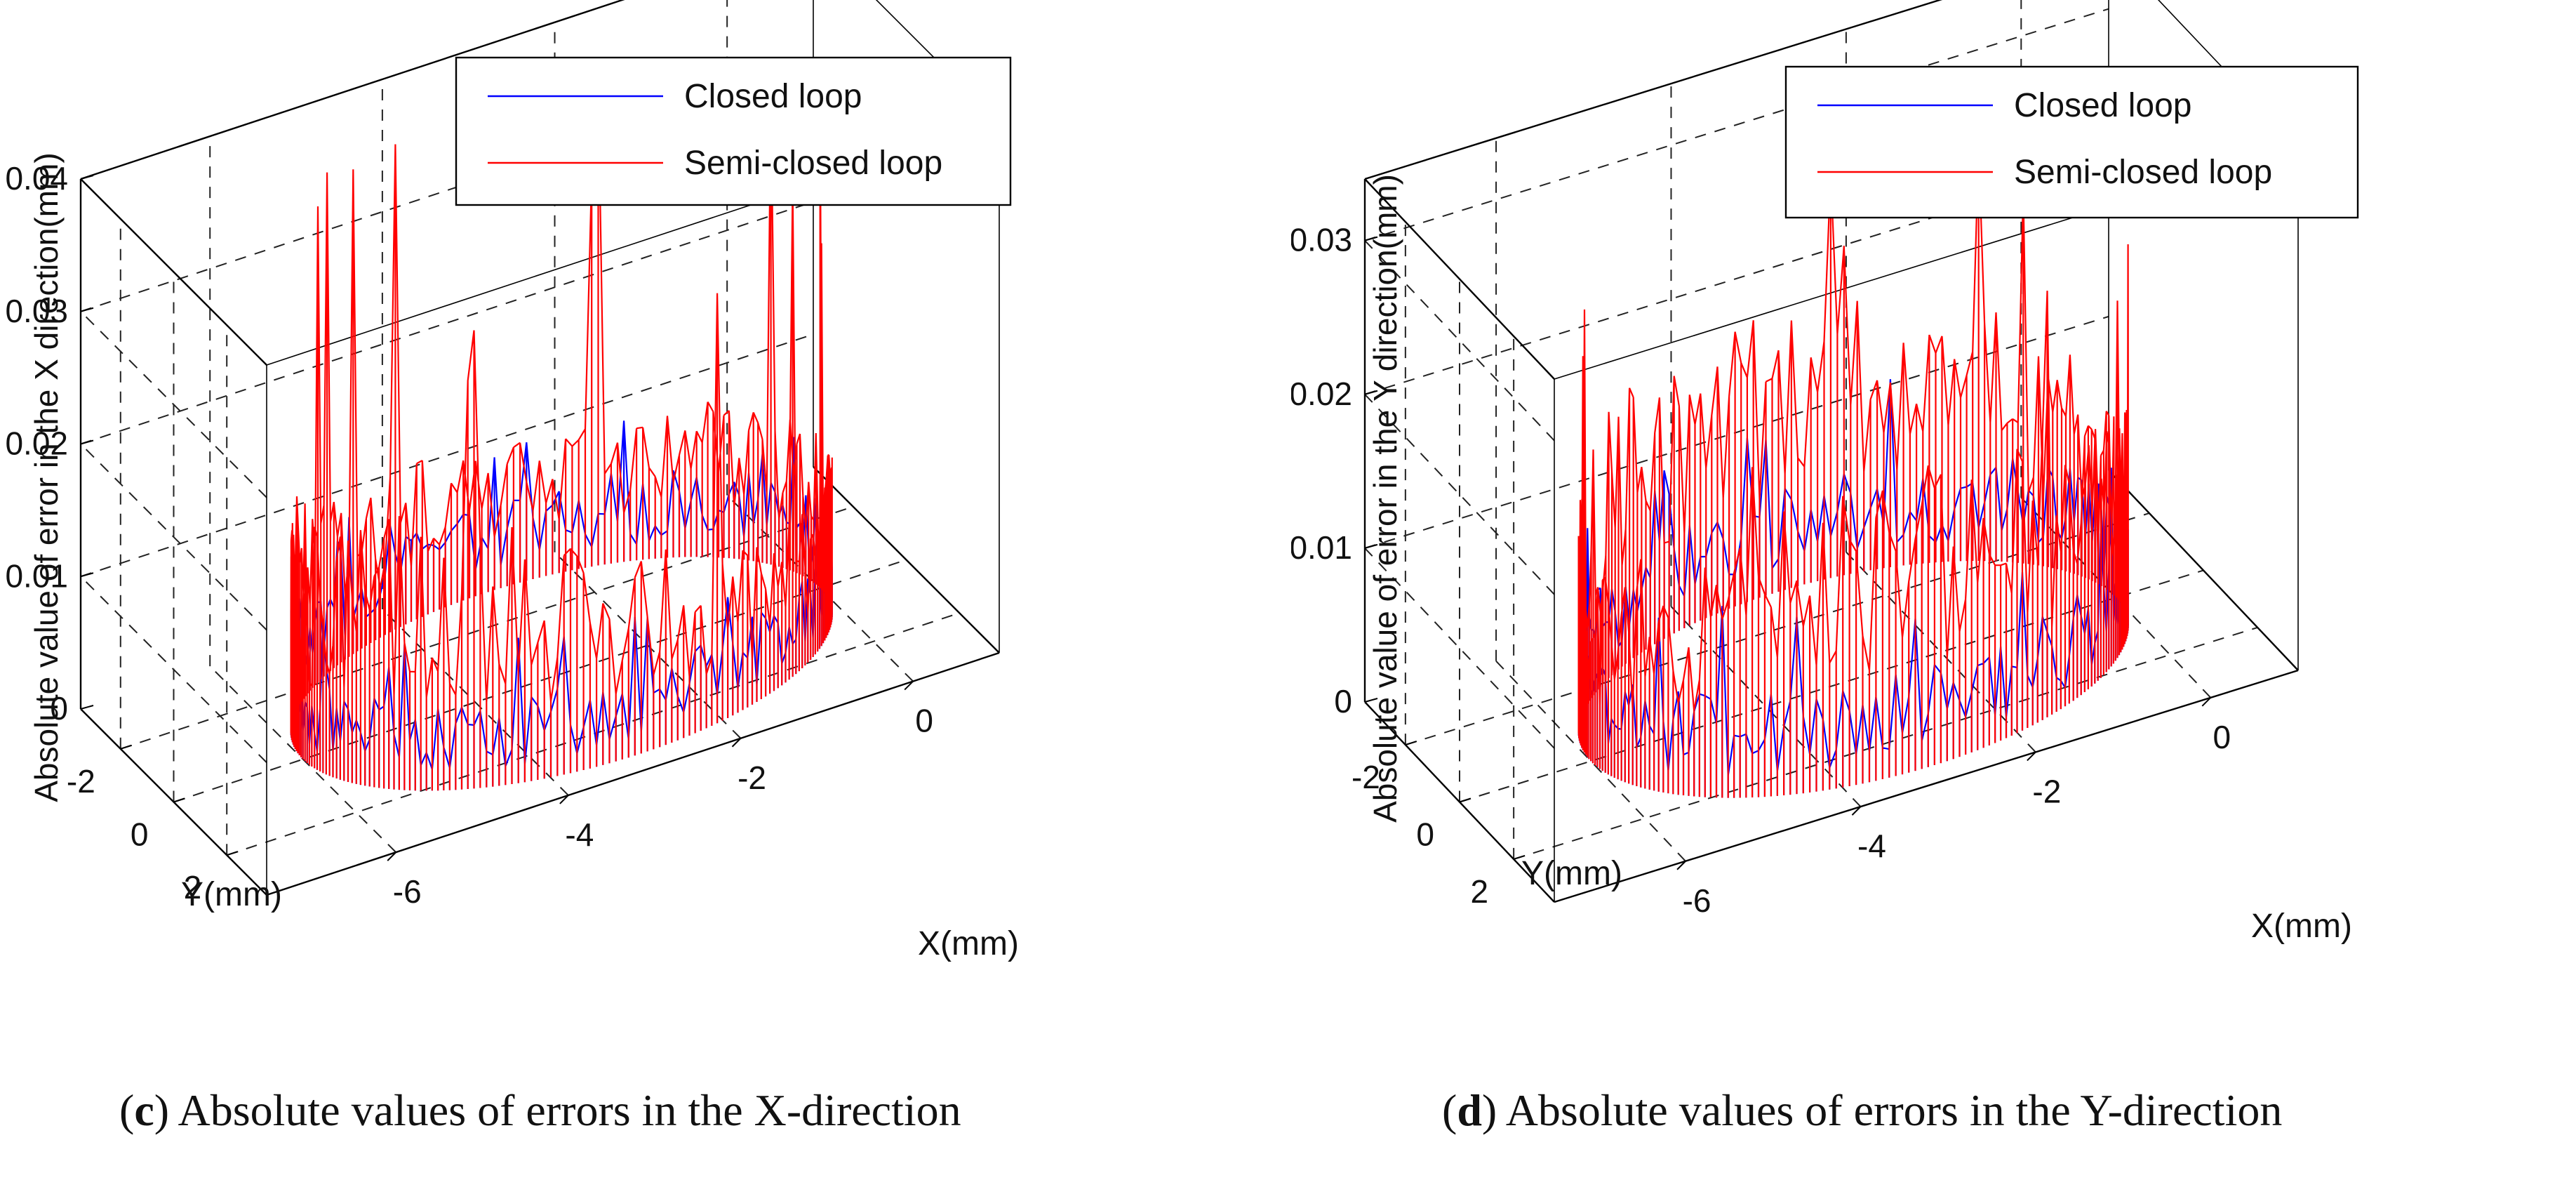 The height and width of the screenshot is (1180, 2576). I want to click on d-z-tick-label: 0.03, so click(1321, 240).